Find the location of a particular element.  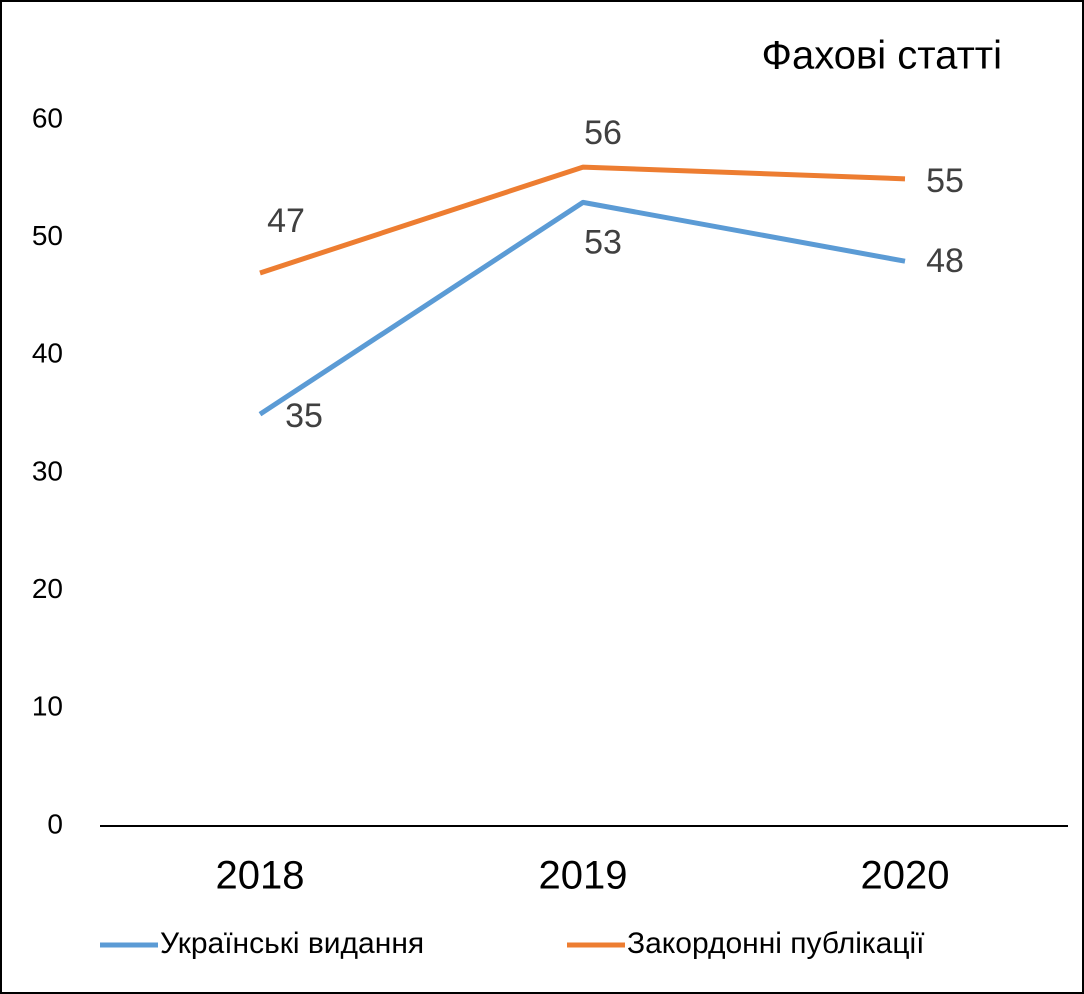

y-tick-label: 50 is located at coordinates (47, 235).